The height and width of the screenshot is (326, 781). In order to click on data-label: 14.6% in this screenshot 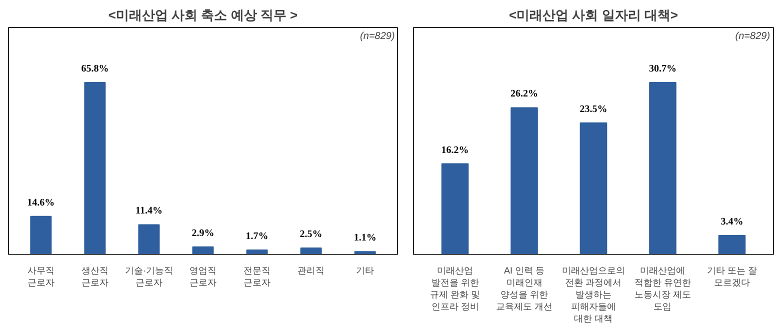, I will do `click(41, 202)`.